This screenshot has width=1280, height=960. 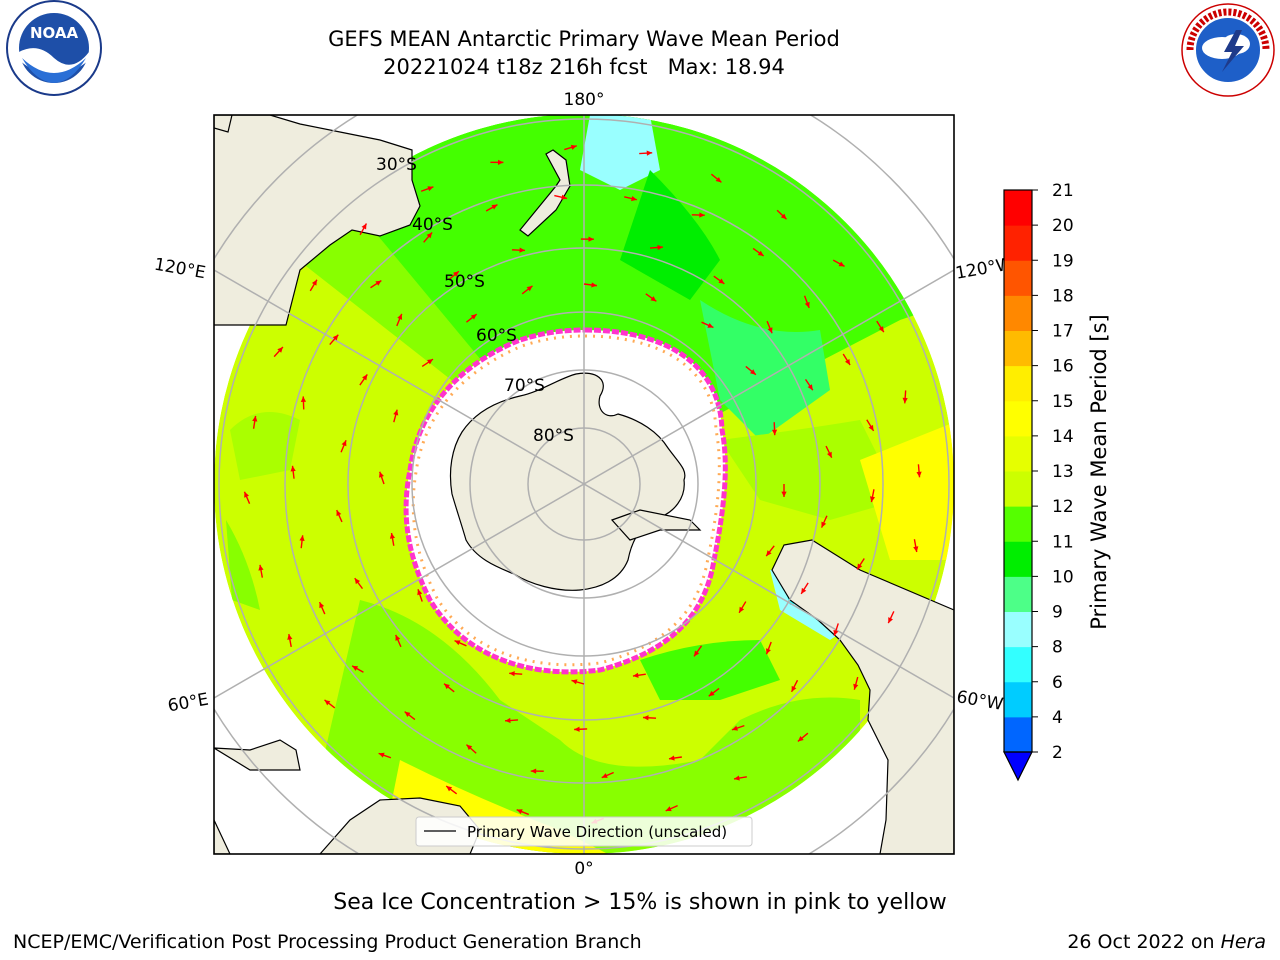 I want to click on colorbar-tick-label: 12, so click(x=1063, y=507).